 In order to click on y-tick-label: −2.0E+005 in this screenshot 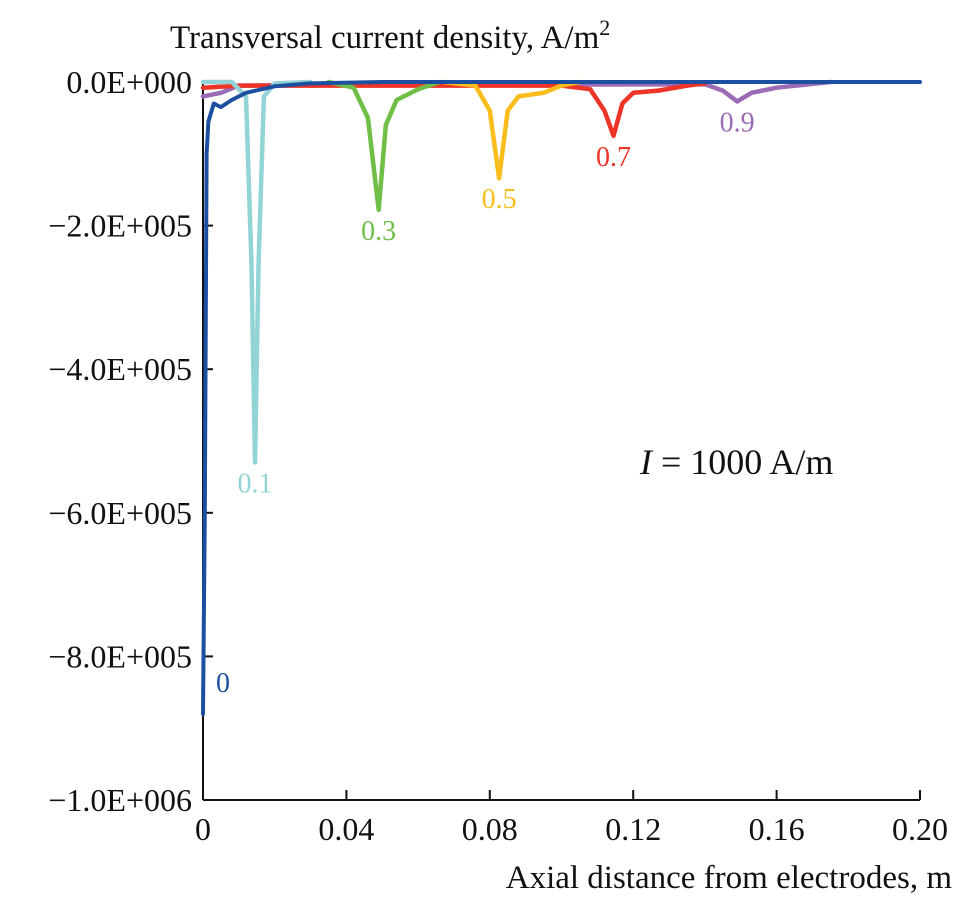, I will do `click(120, 226)`.